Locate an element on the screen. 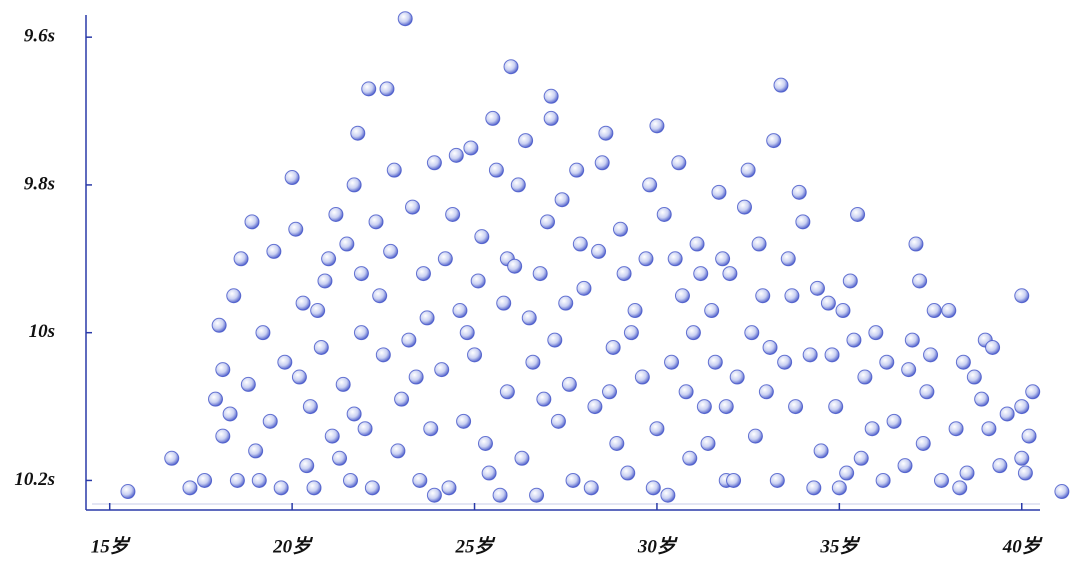 The image size is (1080, 565). x-tick-label: 15岁 is located at coordinates (111, 546).